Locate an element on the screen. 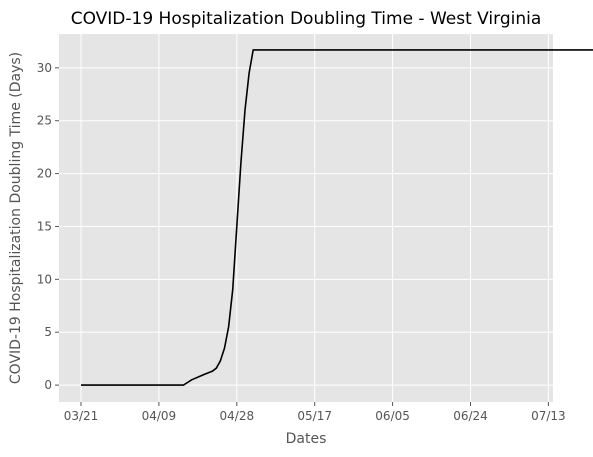 This screenshot has height=457, width=593. y-tick-label: 0 is located at coordinates (48, 385).